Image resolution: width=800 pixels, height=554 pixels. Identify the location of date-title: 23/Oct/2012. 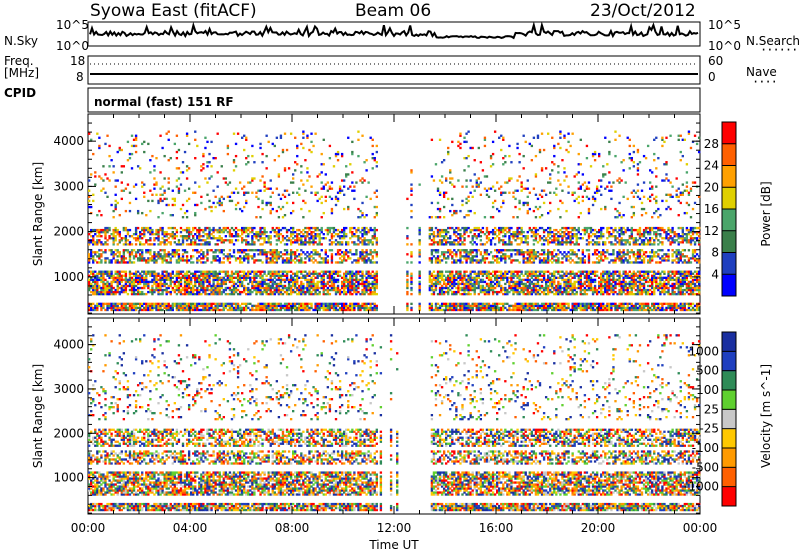
(643, 11).